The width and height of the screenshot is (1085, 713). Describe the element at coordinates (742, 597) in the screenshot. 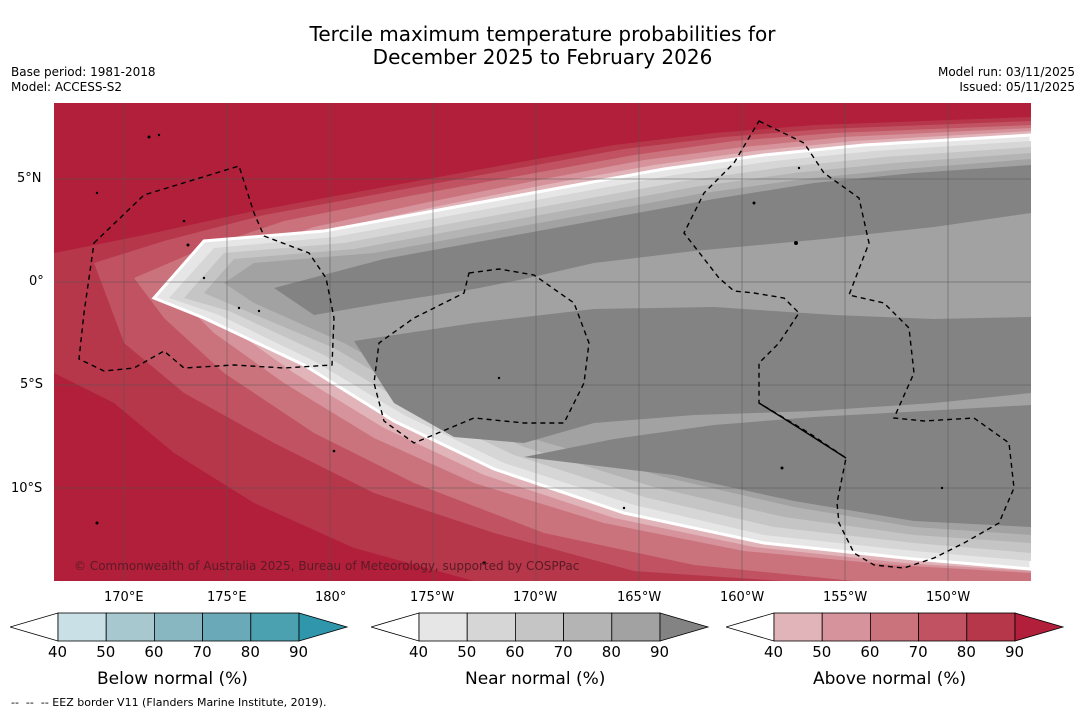

I see `lon-label-160w: 160°W` at that location.